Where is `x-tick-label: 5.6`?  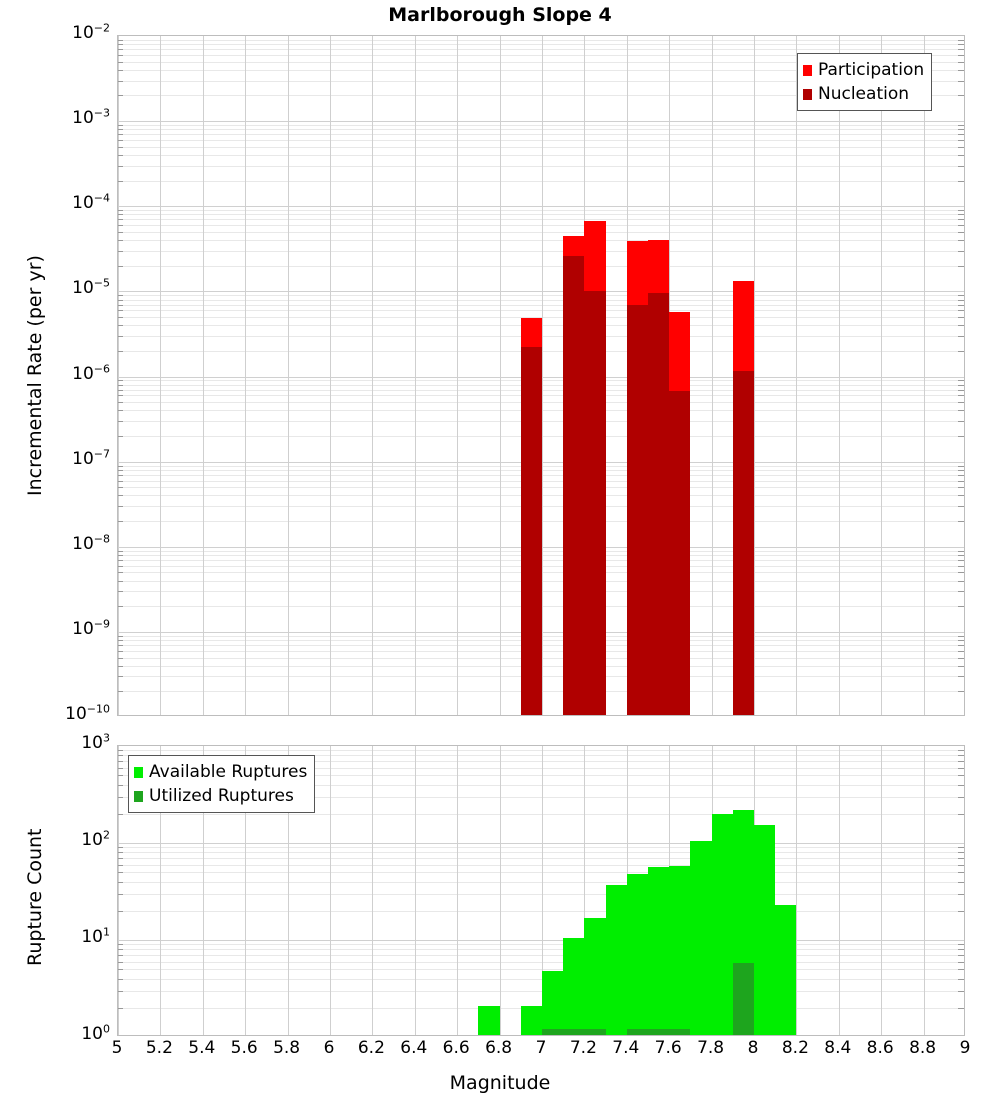 x-tick-label: 5.6 is located at coordinates (244, 1048).